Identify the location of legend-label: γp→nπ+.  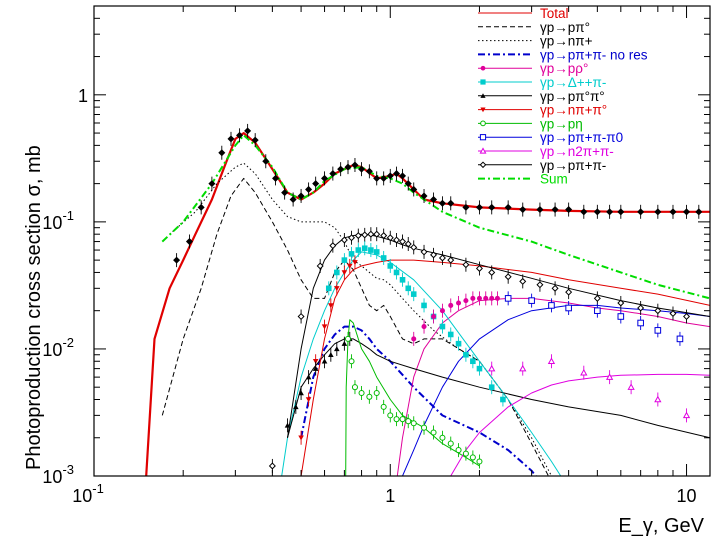
(566, 41).